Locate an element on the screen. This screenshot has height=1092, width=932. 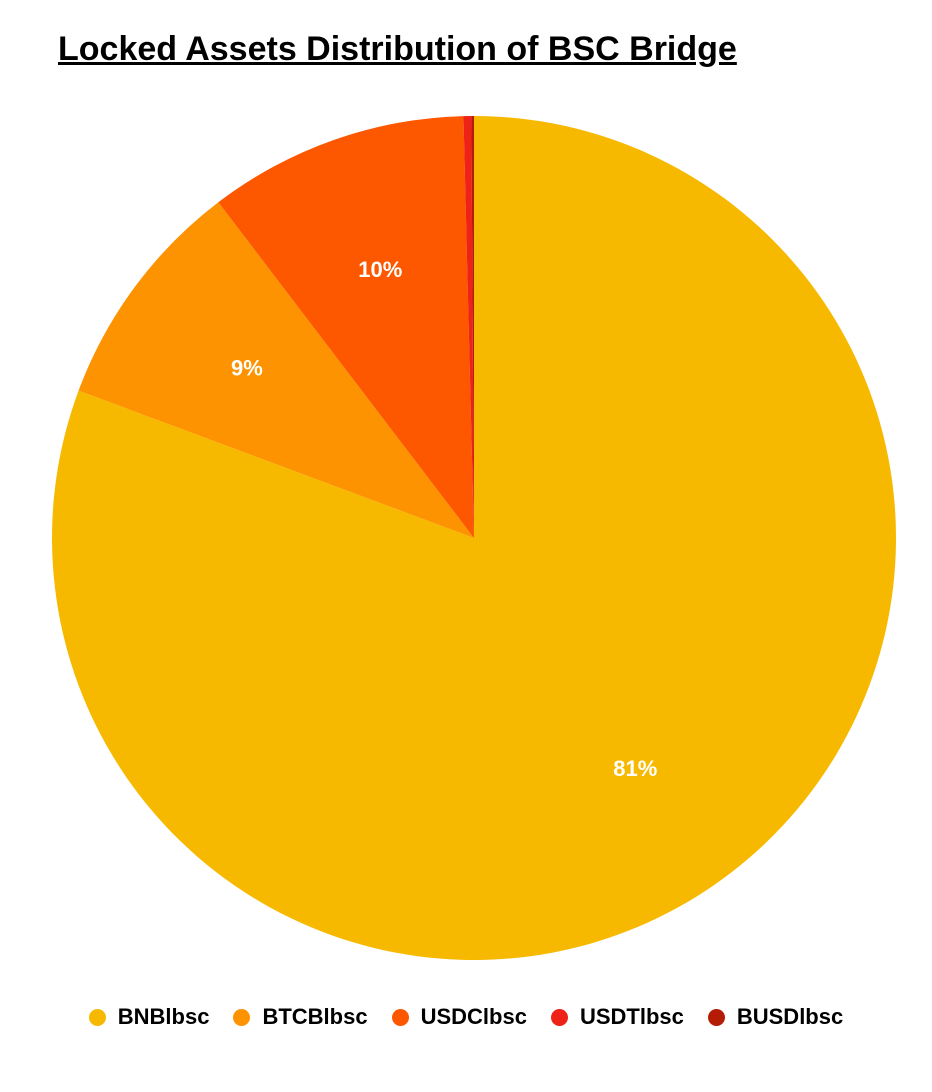
data-label: 9% is located at coordinates (247, 367).